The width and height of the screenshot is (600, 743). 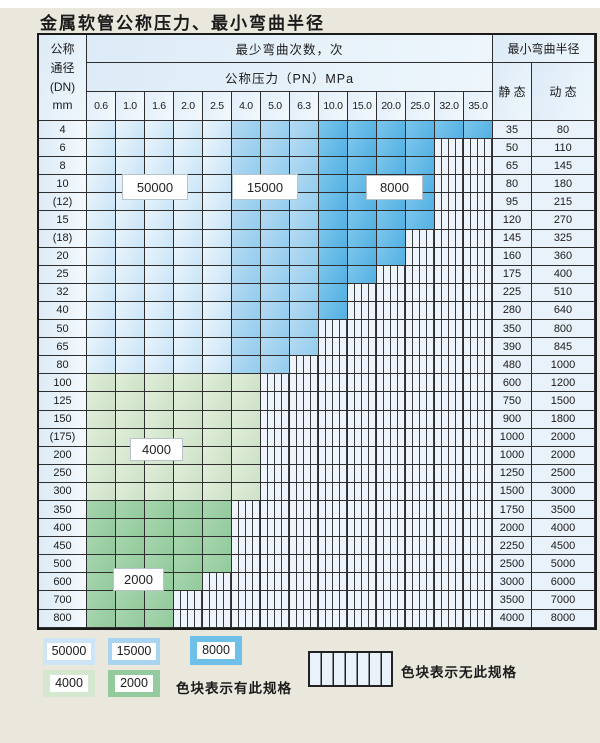 I want to click on legend-swatch-50000: 50000, so click(x=69, y=651).